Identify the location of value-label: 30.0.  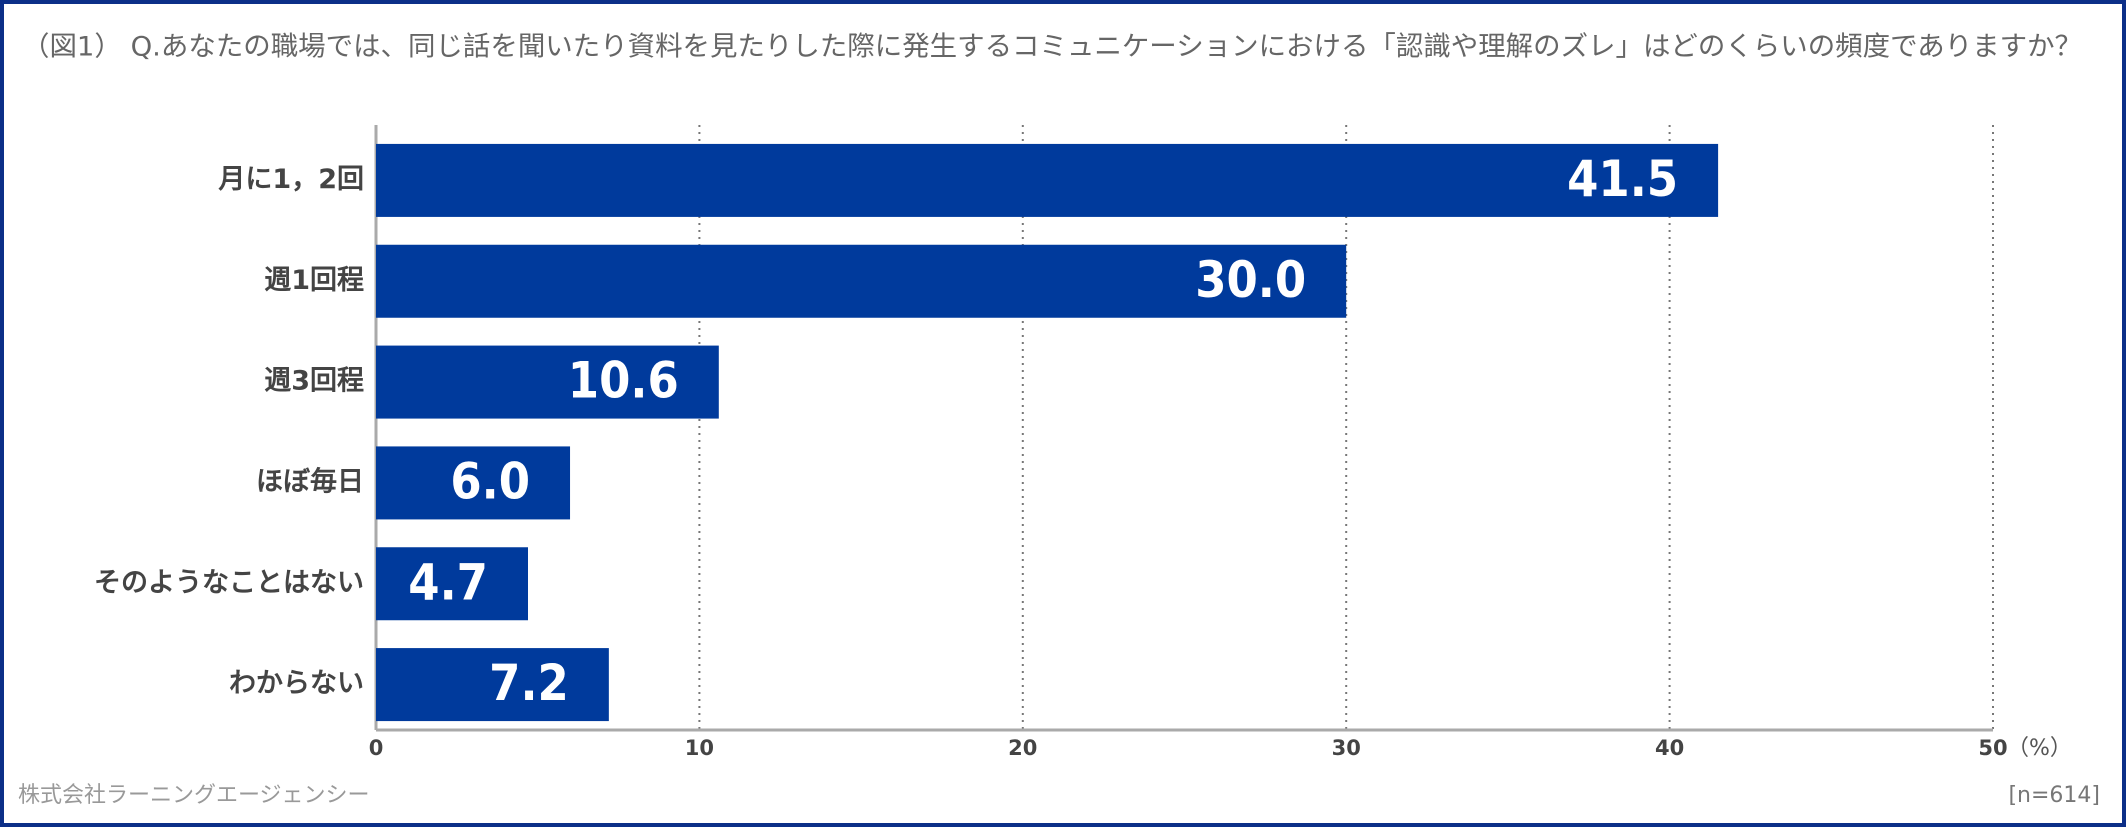
(1250, 280).